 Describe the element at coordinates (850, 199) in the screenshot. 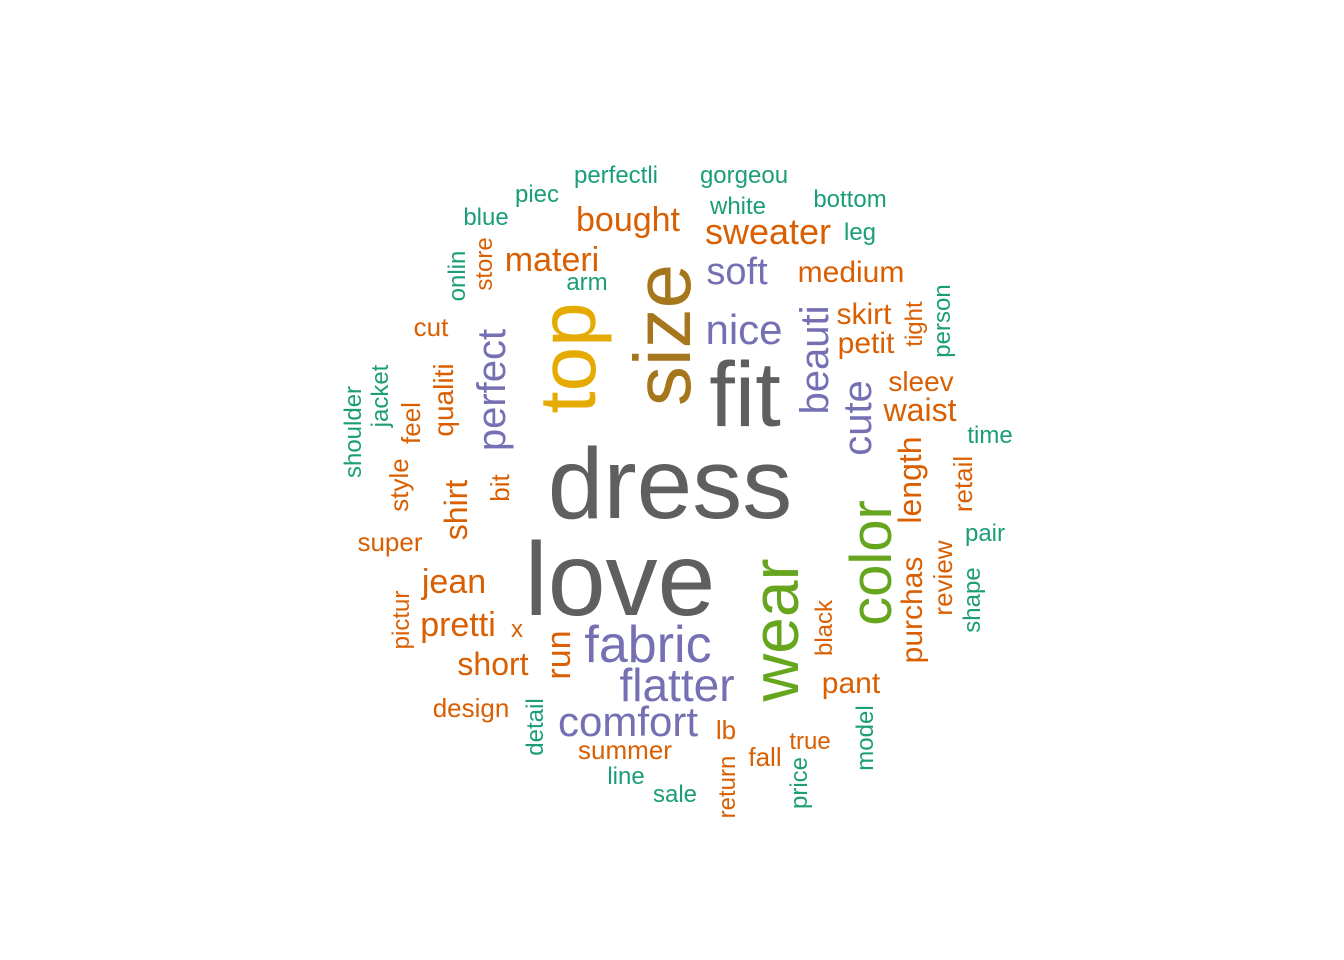

I see `word-bottom: bottom` at that location.